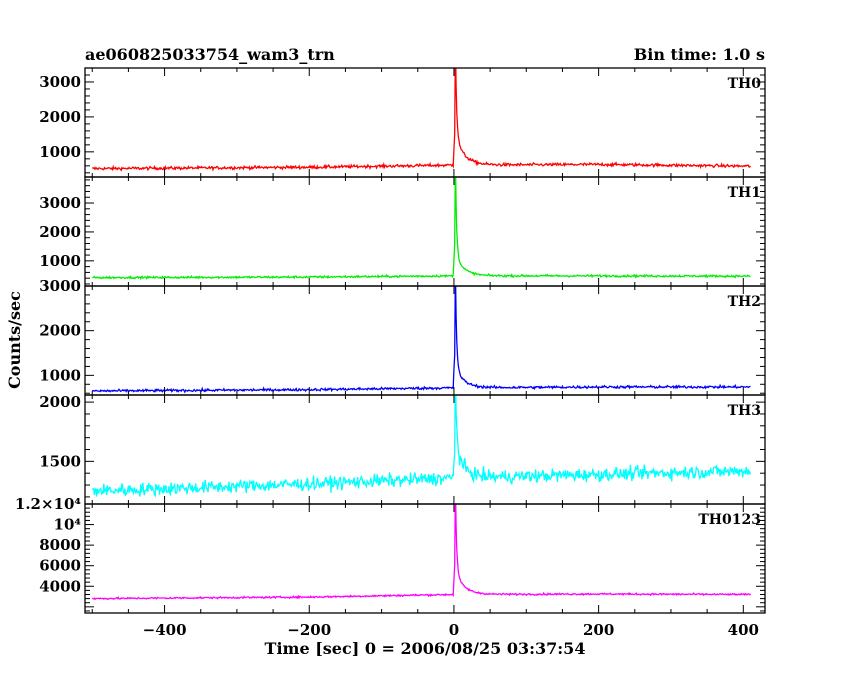  Describe the element at coordinates (14, 340) in the screenshot. I see `y-axis-label: Counts/sec` at that location.